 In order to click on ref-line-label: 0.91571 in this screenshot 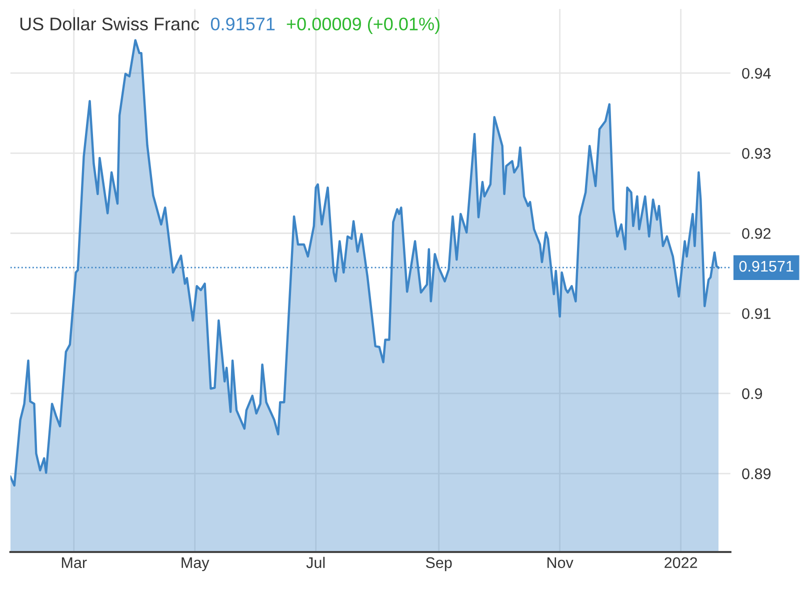, I will do `click(766, 266)`.